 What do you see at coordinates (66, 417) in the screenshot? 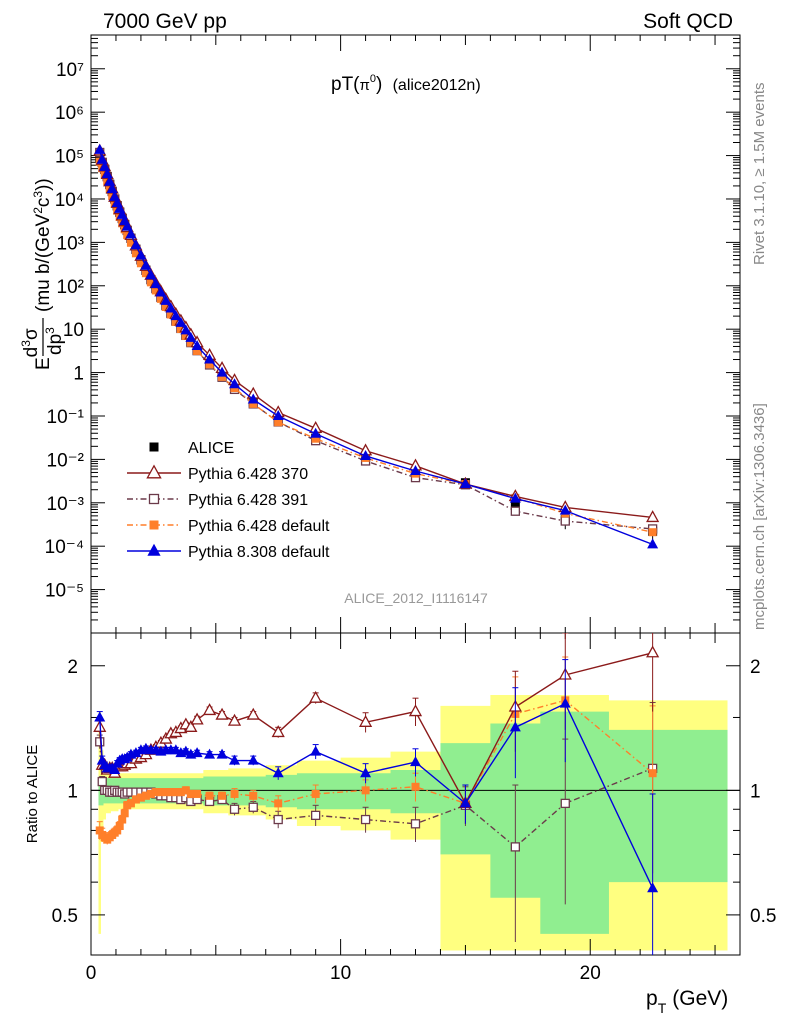
I see `main-y-tick-label: 10⁻¹` at bounding box center [66, 417].